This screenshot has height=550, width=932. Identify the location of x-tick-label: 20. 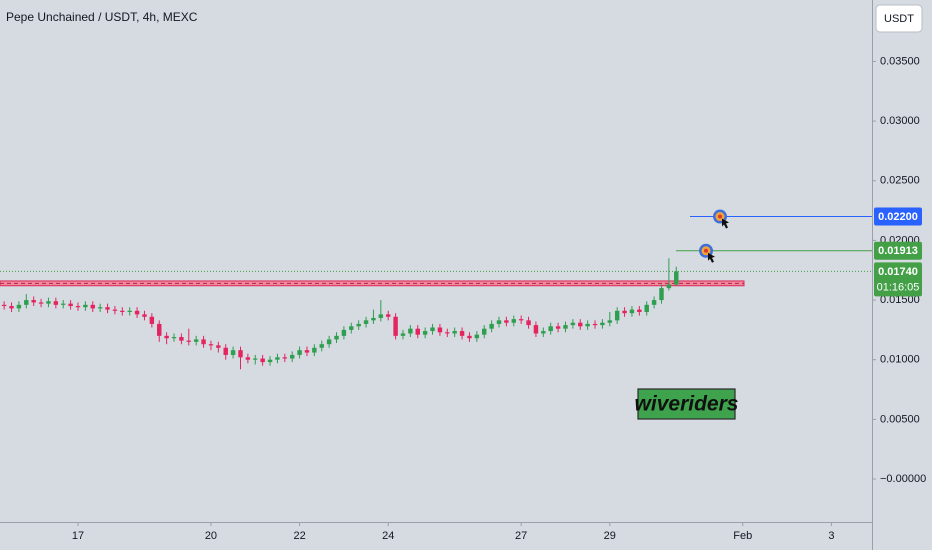
(211, 536).